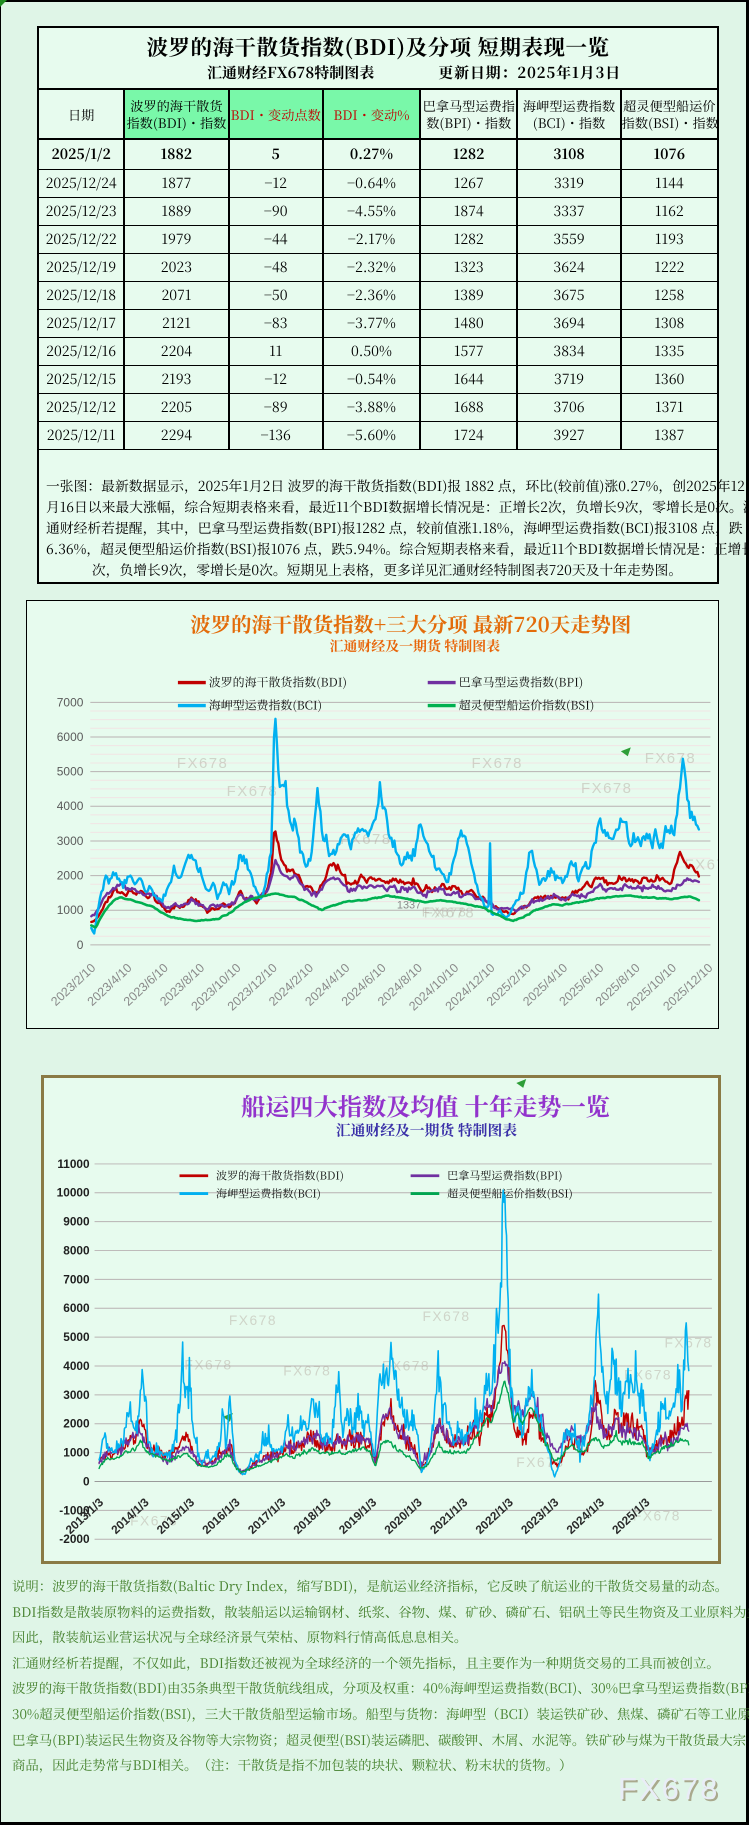 This screenshot has width=749, height=1825. What do you see at coordinates (358, 1516) in the screenshot?
I see `svg-text: 2019/1/3` at bounding box center [358, 1516].